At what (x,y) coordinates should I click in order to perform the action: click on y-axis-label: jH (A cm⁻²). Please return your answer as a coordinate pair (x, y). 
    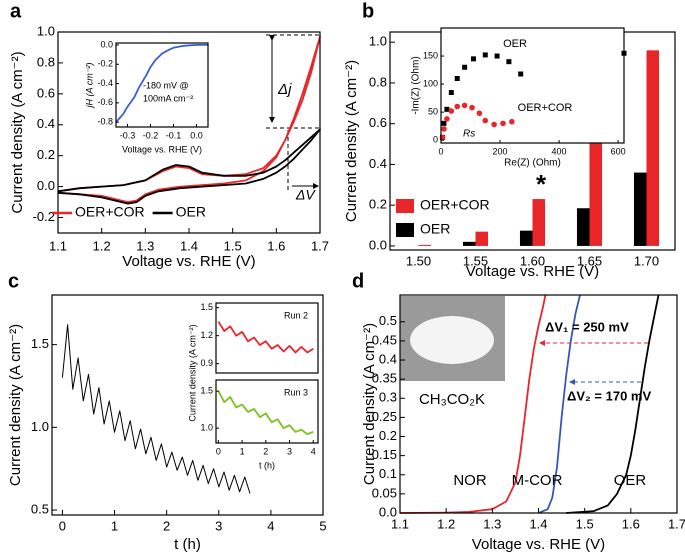
    Looking at the image, I should click on (89, 86).